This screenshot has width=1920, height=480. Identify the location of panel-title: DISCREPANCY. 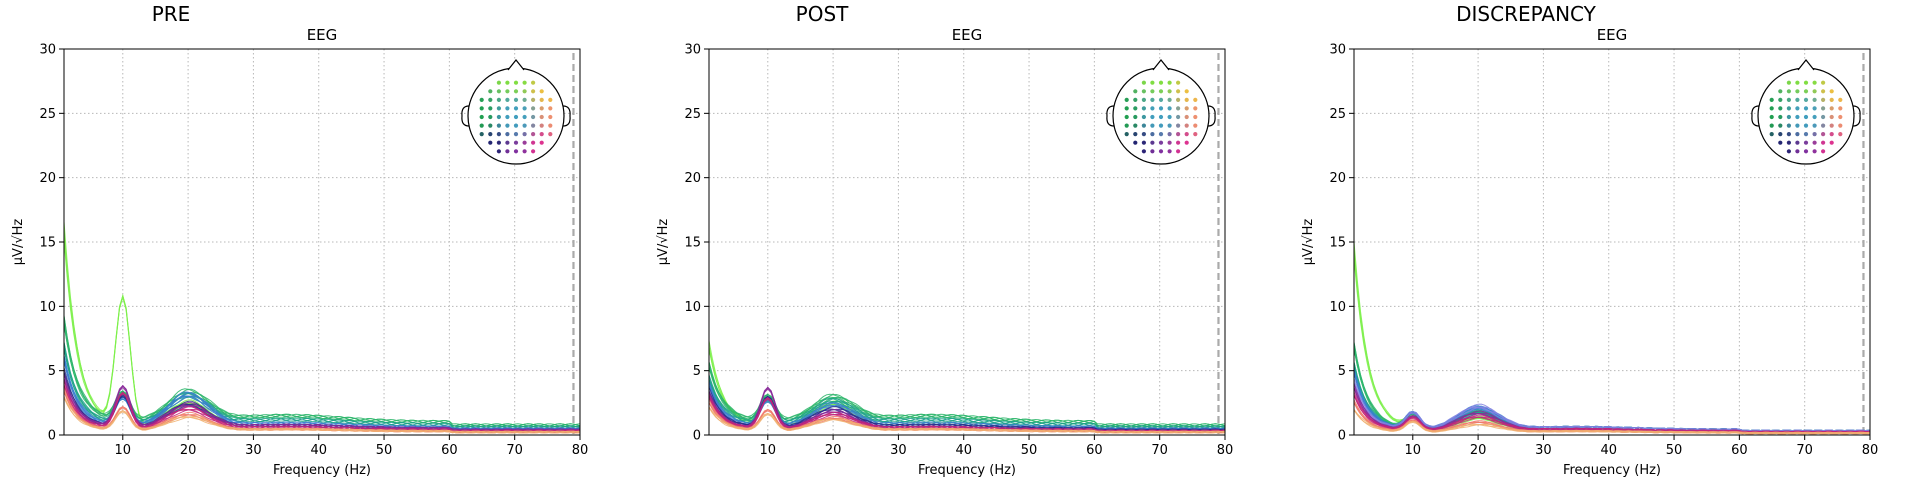
(1526, 14).